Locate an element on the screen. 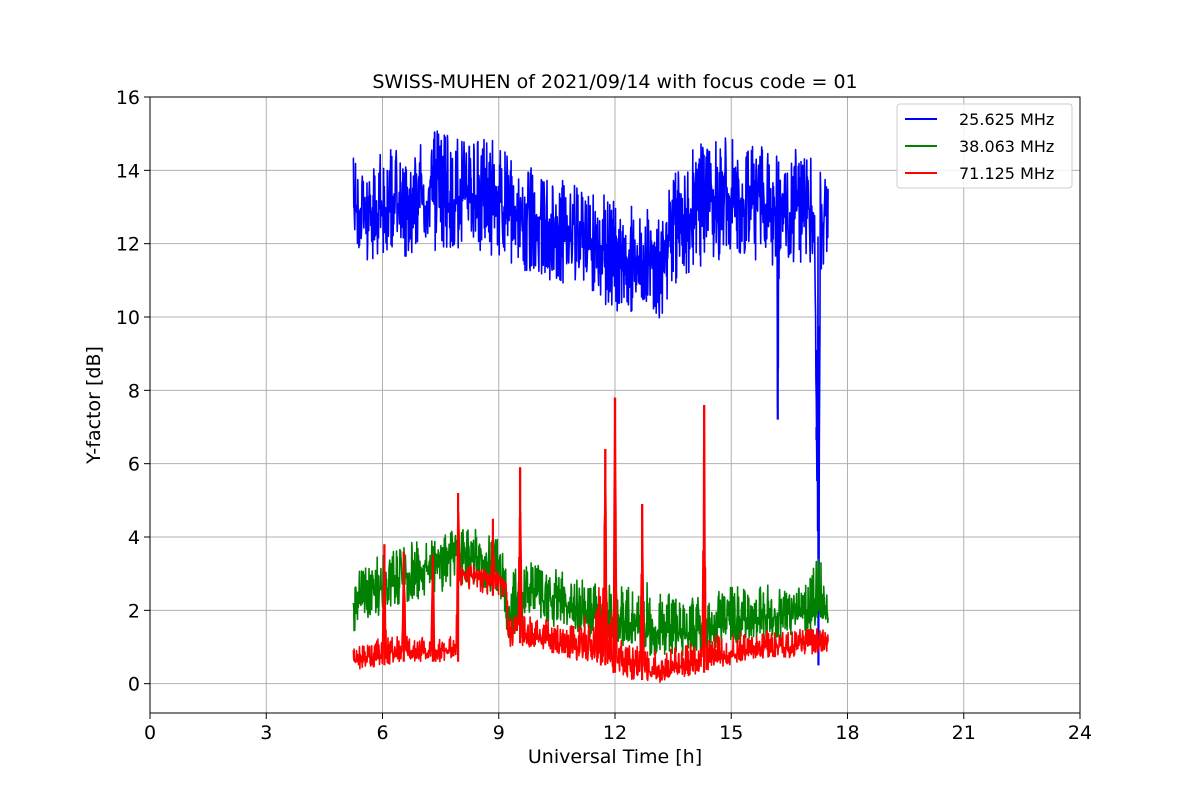  x-tick-label: 12 is located at coordinates (615, 733).